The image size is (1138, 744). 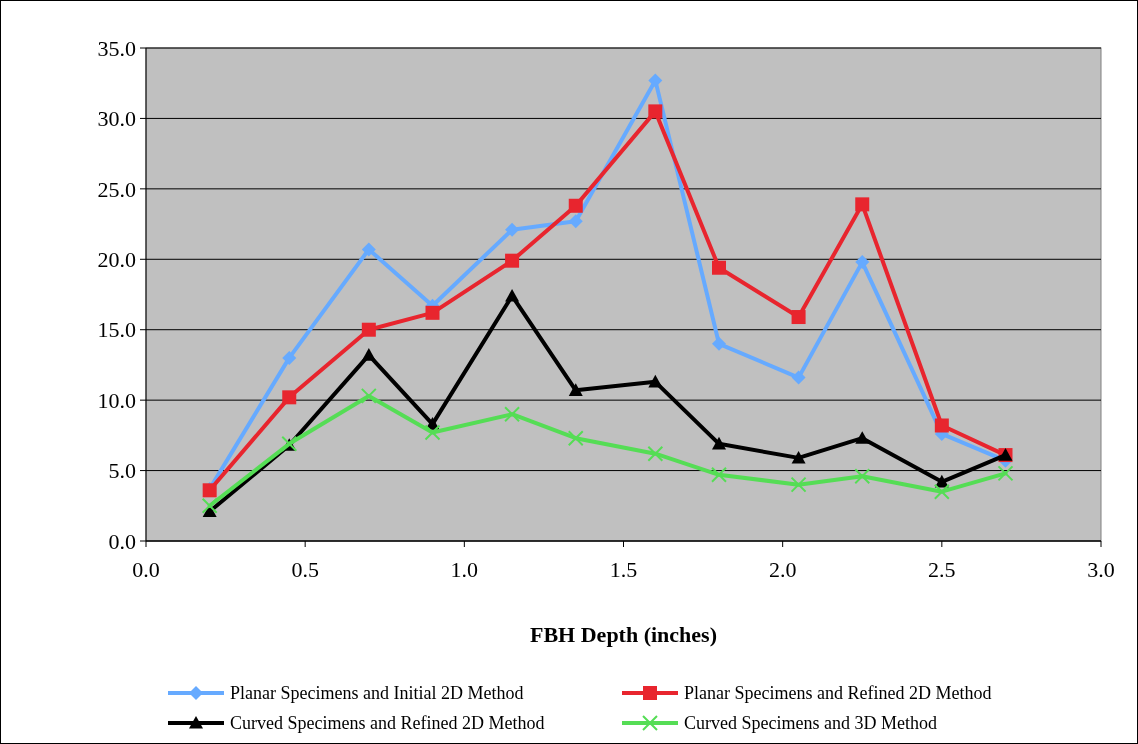 What do you see at coordinates (623, 569) in the screenshot?
I see `x-tick-label: 1.5` at bounding box center [623, 569].